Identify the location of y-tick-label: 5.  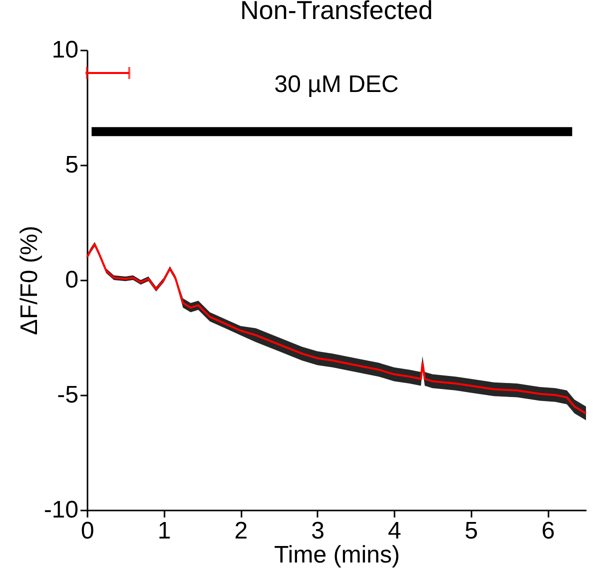
(71, 165).